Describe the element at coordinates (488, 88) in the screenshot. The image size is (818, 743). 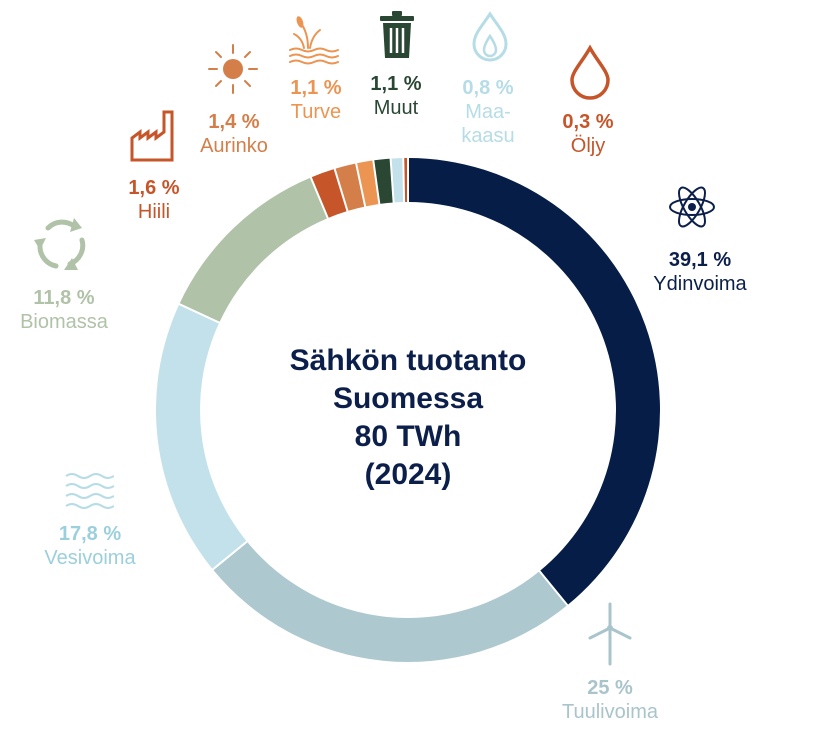
I see `pct-maakaasu: 0,8 %` at that location.